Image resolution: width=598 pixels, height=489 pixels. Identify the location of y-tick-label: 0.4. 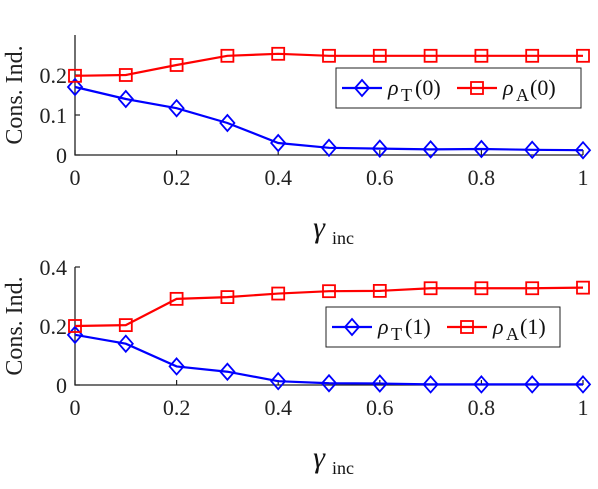
(54, 267).